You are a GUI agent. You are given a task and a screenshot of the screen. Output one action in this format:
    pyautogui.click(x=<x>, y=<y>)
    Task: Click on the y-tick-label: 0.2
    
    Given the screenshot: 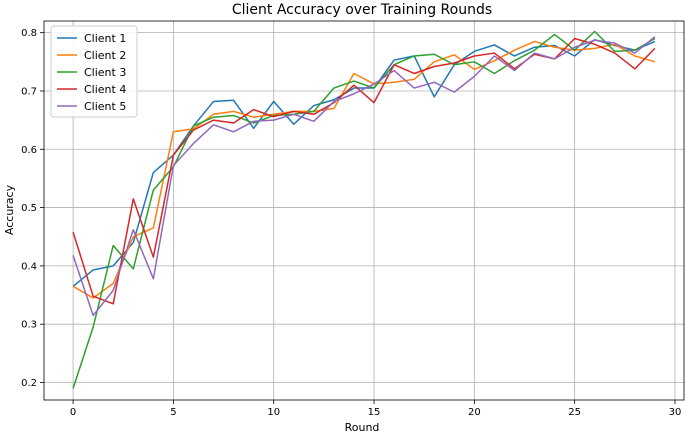 What is the action you would take?
    pyautogui.click(x=29, y=383)
    